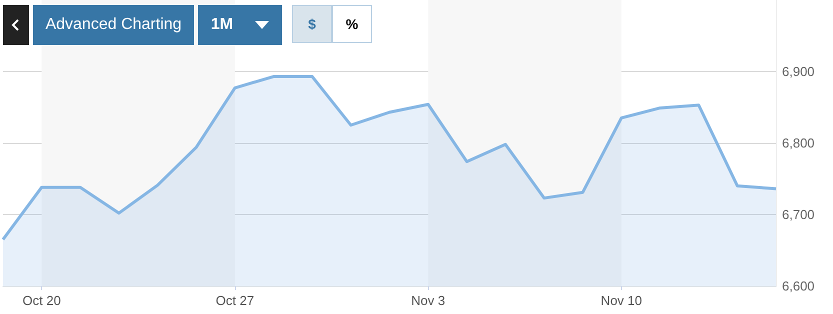 The width and height of the screenshot is (833, 314). Describe the element at coordinates (222, 25) in the screenshot. I see `annotation: 1M` at that location.